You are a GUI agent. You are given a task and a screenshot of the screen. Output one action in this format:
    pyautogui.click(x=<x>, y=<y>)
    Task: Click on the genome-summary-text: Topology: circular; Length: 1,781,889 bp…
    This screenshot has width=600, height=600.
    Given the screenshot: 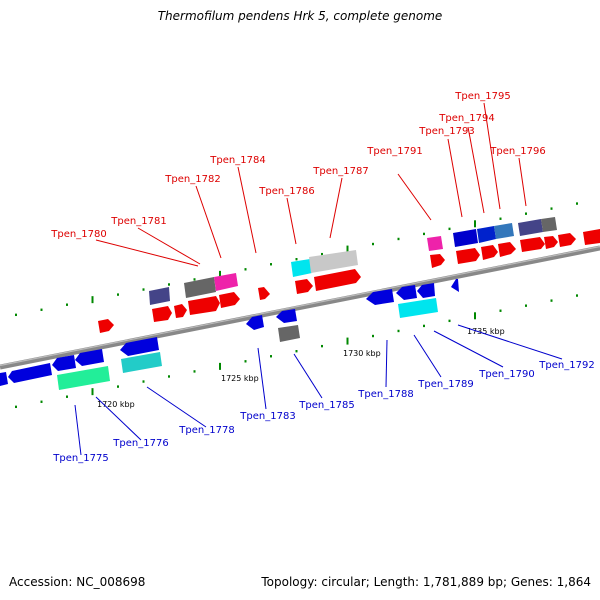 What is the action you would take?
    pyautogui.click(x=426, y=582)
    